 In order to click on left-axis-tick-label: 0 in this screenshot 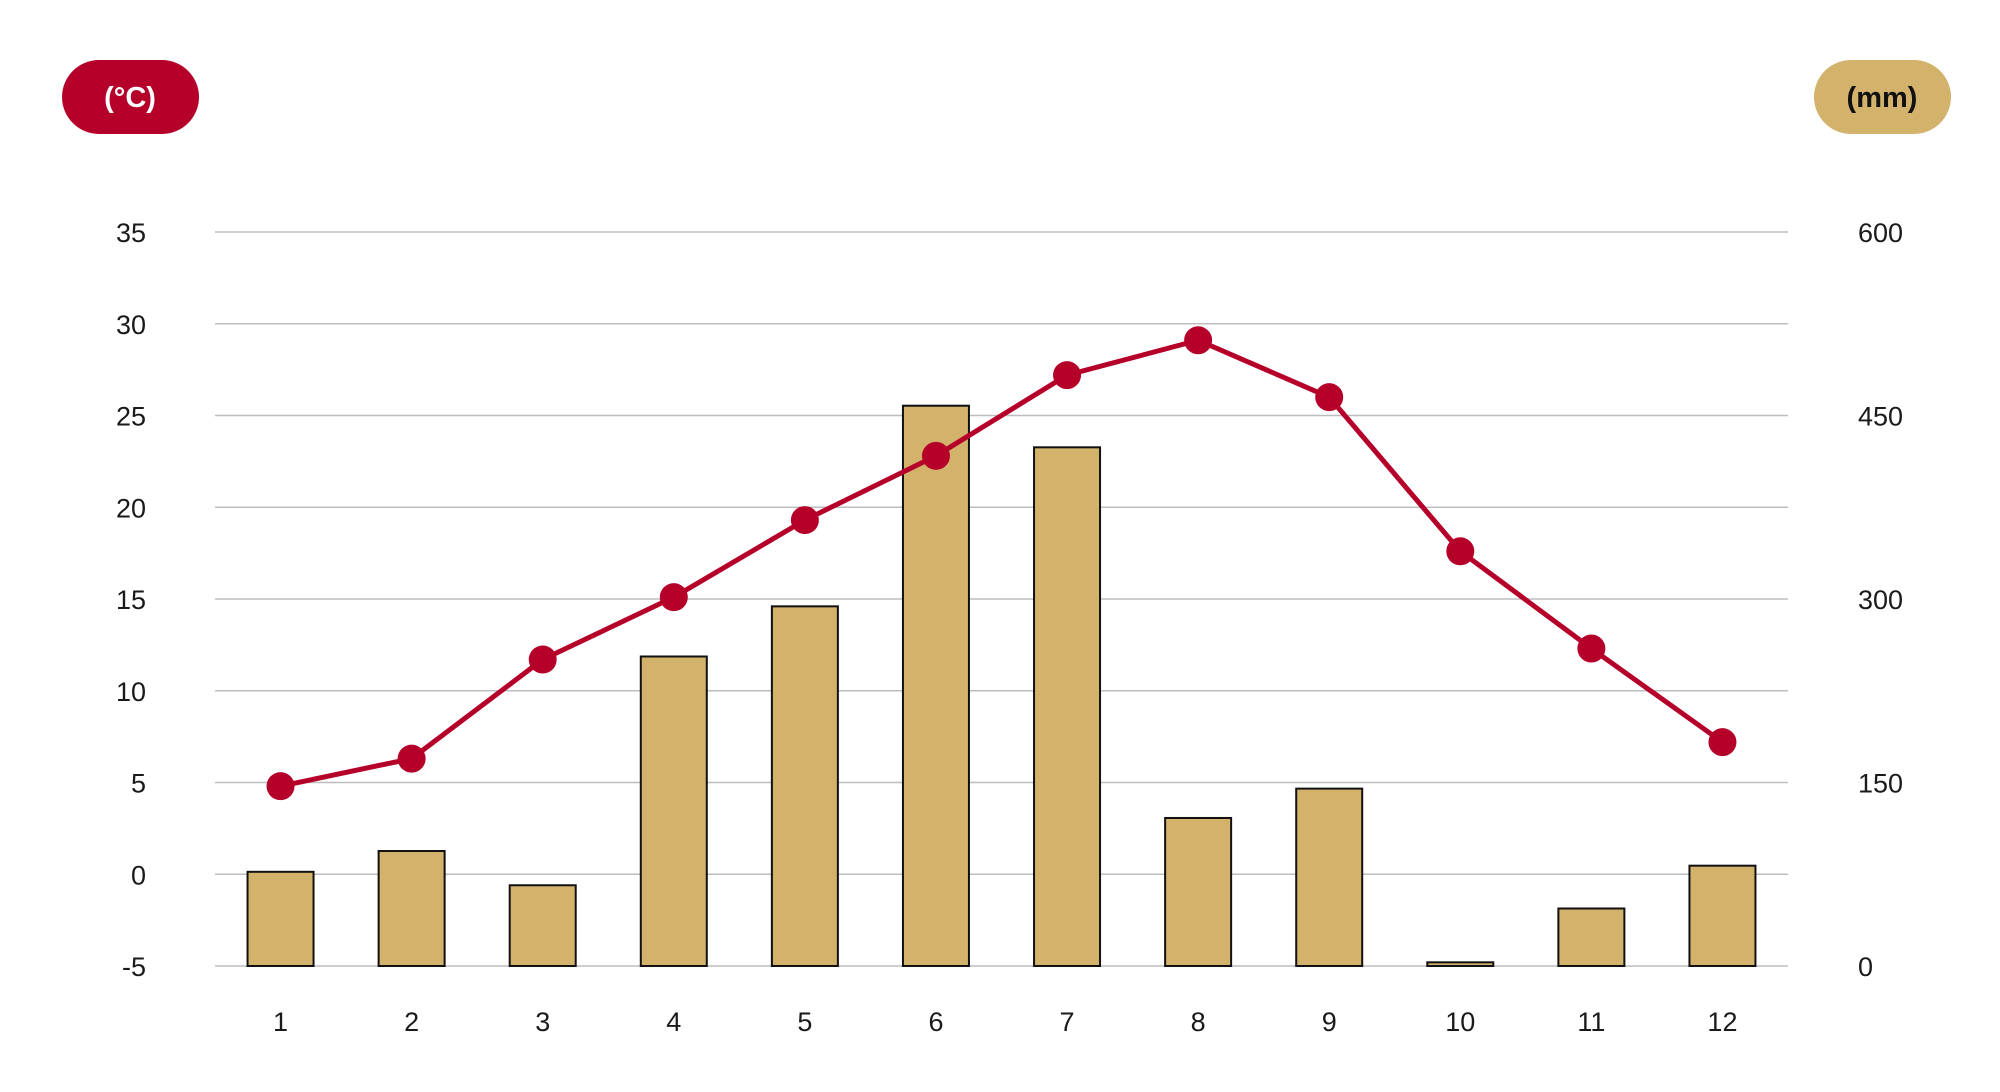, I will do `click(138, 875)`.